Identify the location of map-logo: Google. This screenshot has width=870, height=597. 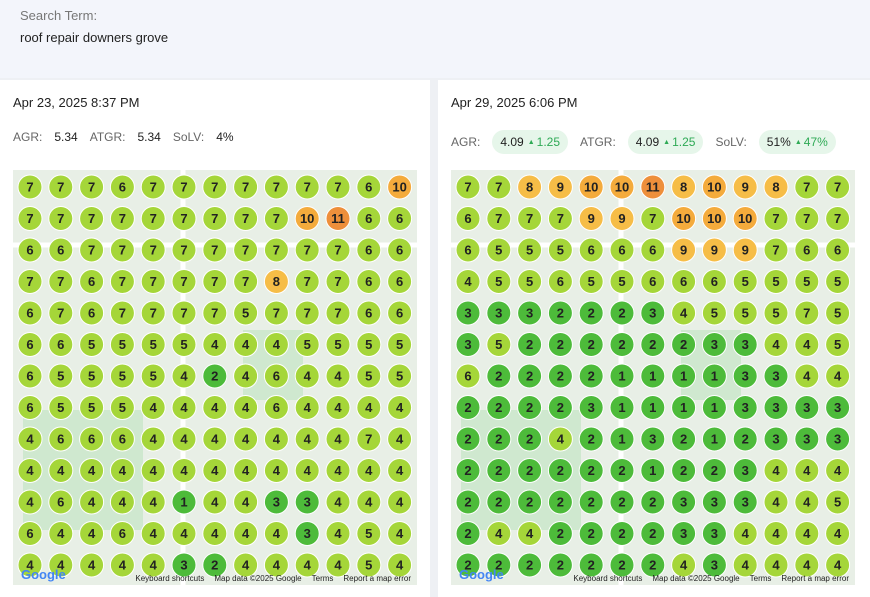
(43, 574).